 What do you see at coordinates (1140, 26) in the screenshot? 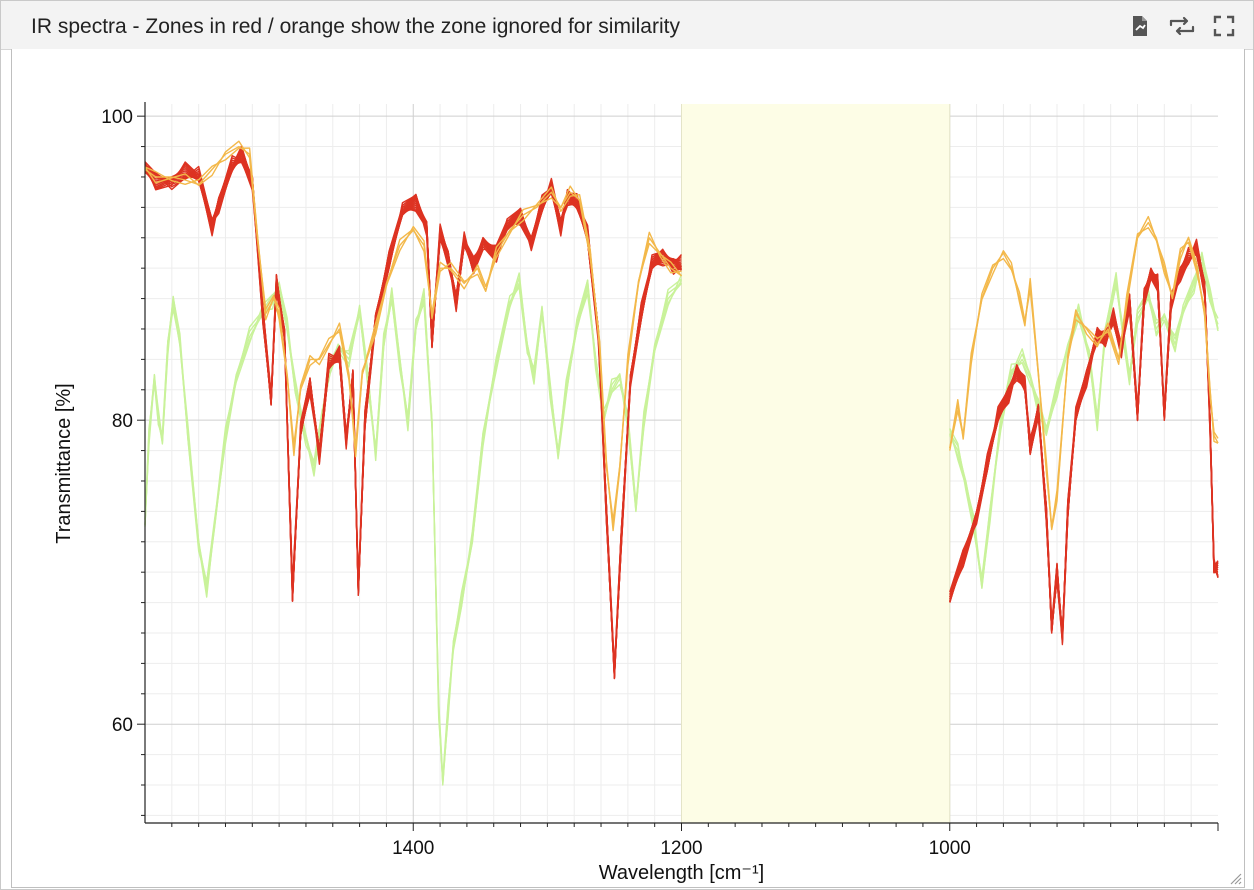
I see `export-icon` at bounding box center [1140, 26].